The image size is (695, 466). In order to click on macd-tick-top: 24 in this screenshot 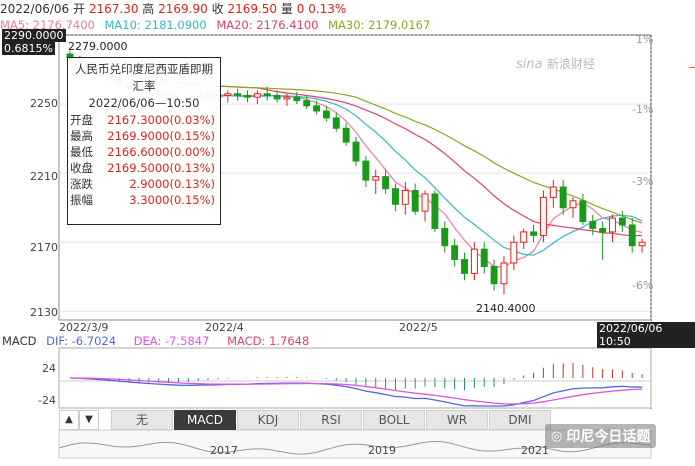, I will do `click(49, 368)`.